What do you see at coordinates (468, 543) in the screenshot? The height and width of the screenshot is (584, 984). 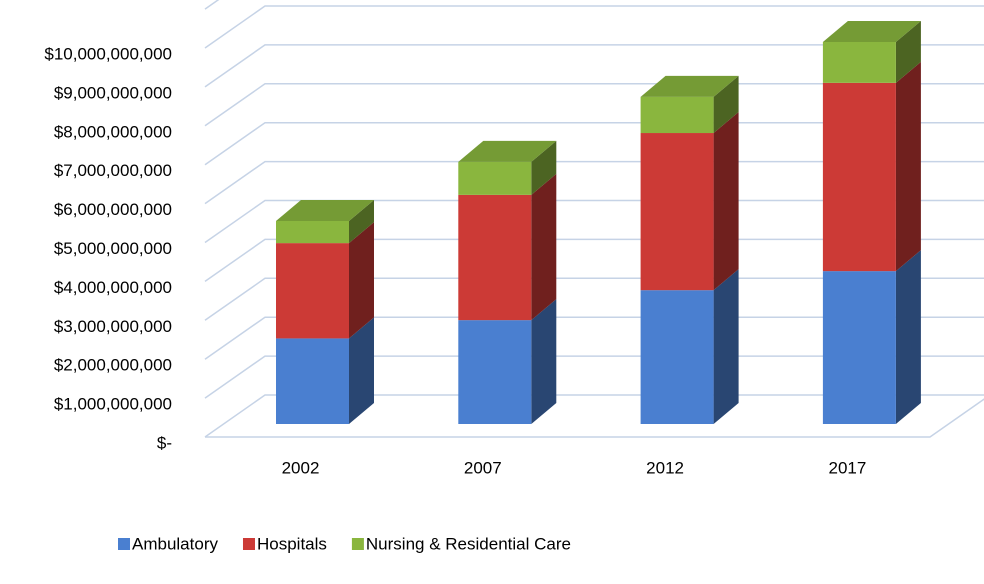 I see `legend-label: Nursing & Residential Care` at bounding box center [468, 543].